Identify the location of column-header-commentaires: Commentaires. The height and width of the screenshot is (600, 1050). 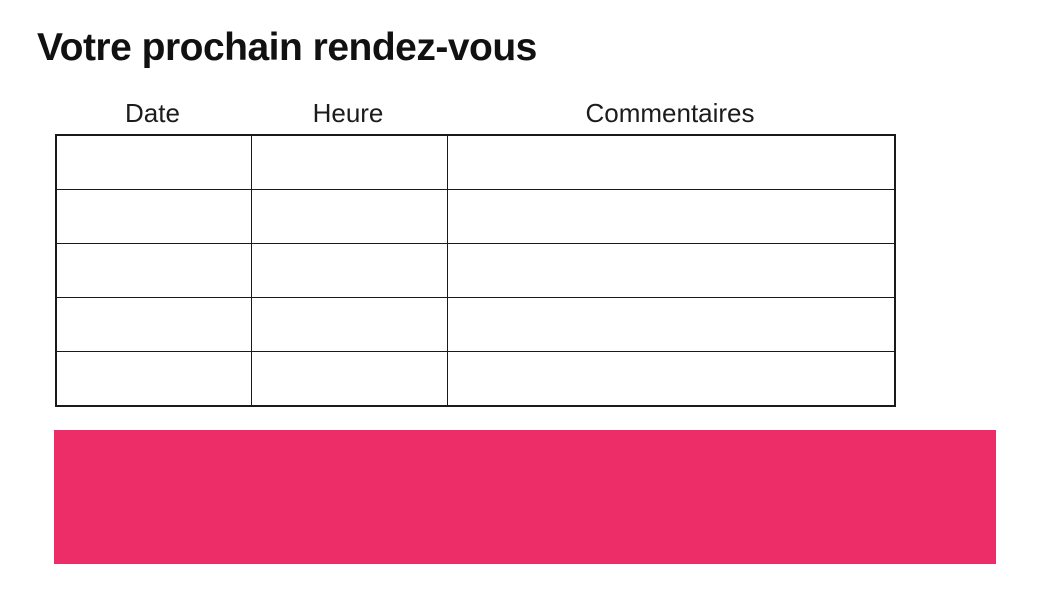
(670, 112).